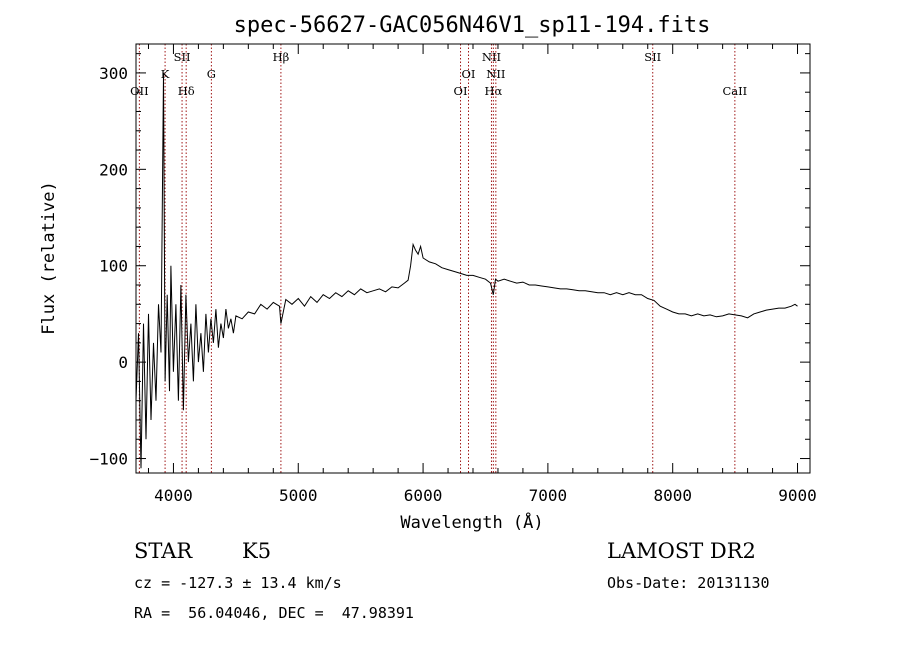 The width and height of the screenshot is (900, 649). Describe the element at coordinates (461, 91) in the screenshot. I see `line-label-6: OI` at that location.